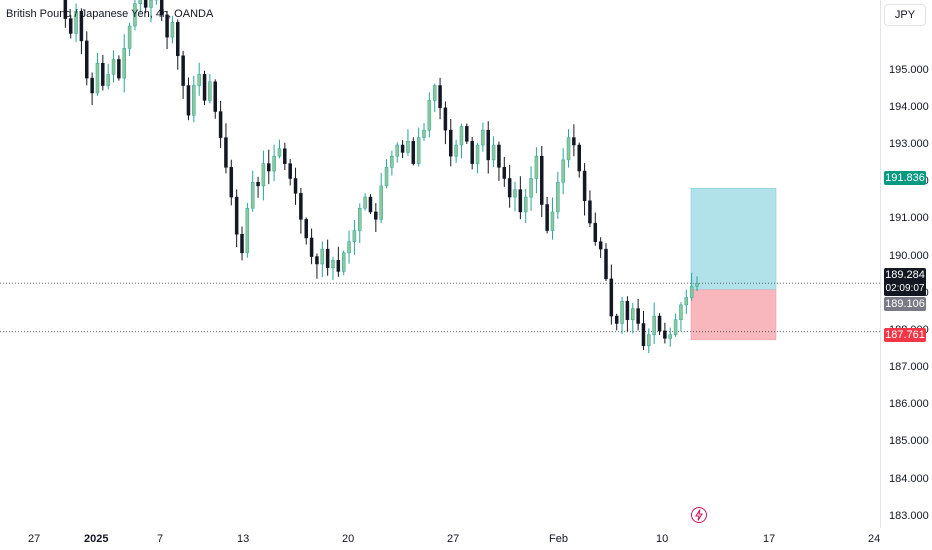 This screenshot has width=932, height=550. Describe the element at coordinates (909, 478) in the screenshot. I see `price-tick-label: 184.000` at that location.